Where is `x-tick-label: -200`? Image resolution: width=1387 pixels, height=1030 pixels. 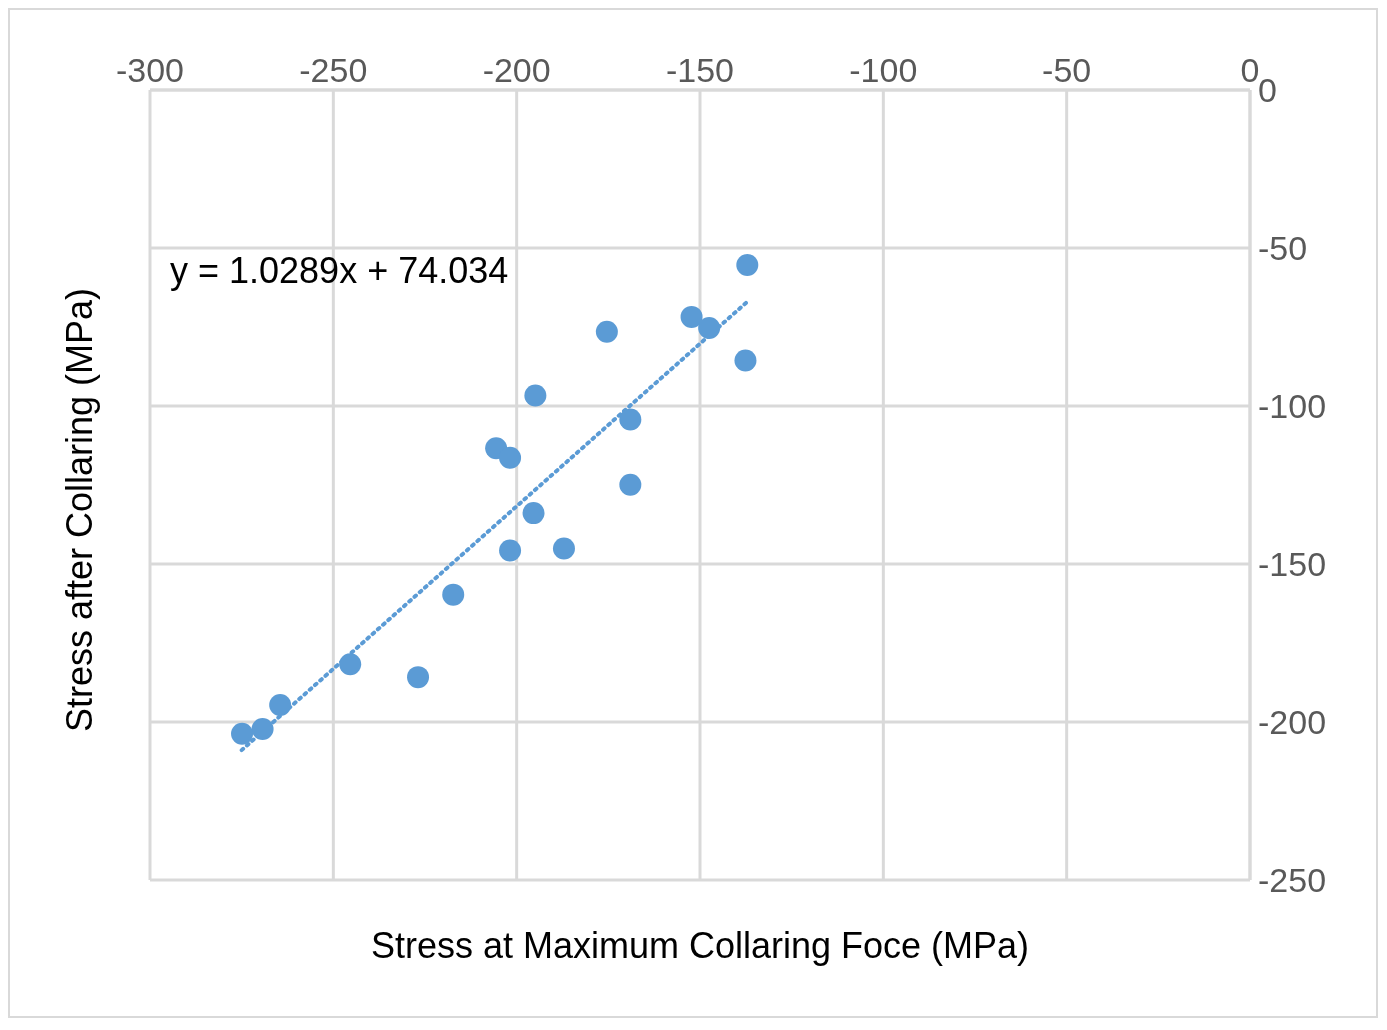 x-tick-label: -200 is located at coordinates (516, 70).